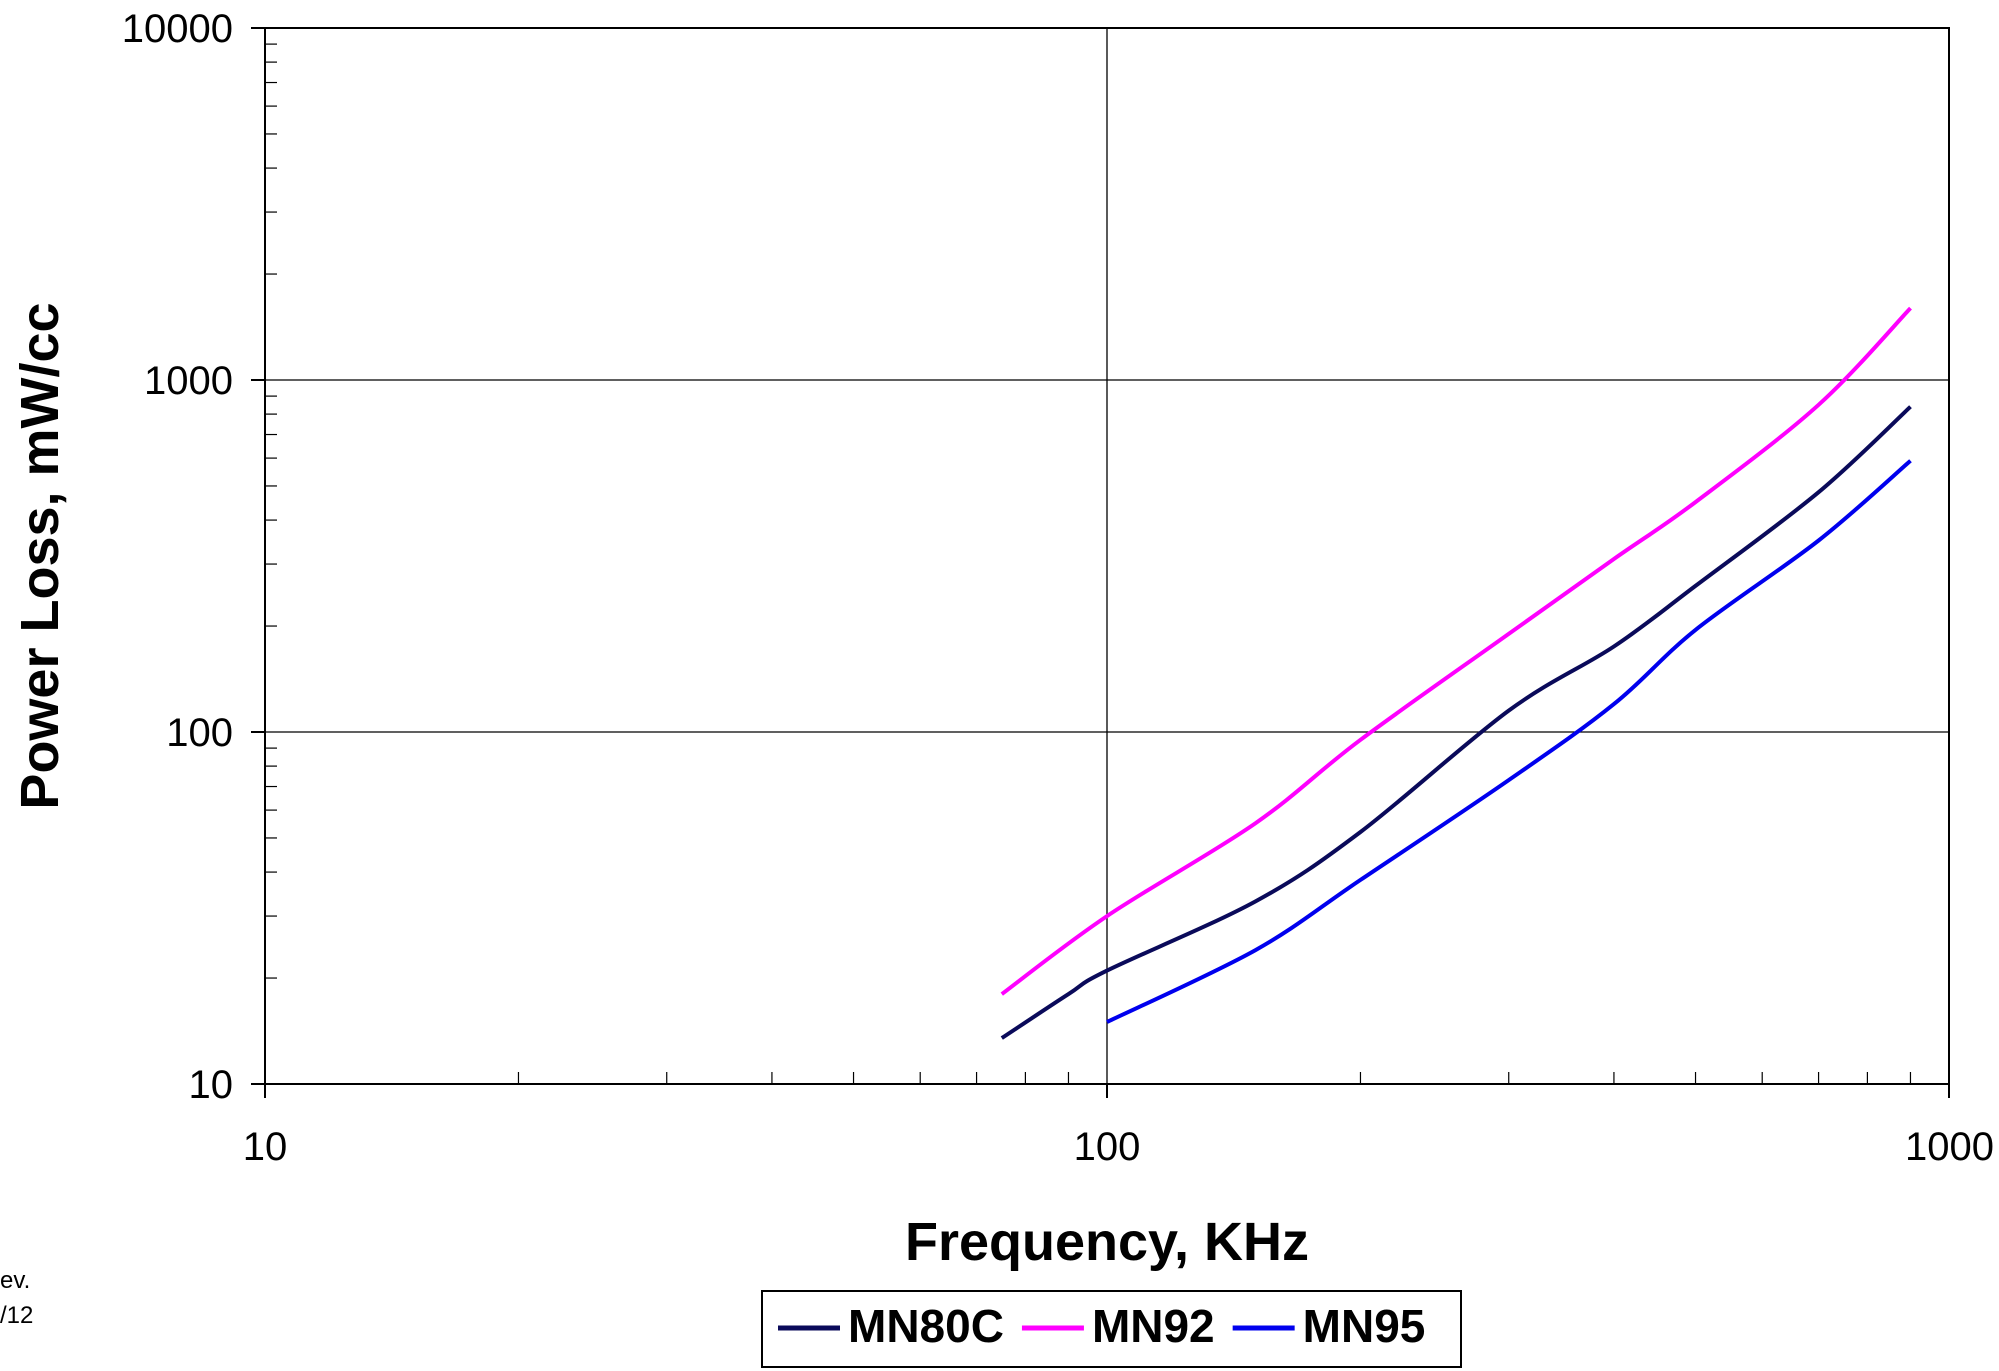  What do you see at coordinates (265, 1147) in the screenshot?
I see `x-tick-label: 10` at bounding box center [265, 1147].